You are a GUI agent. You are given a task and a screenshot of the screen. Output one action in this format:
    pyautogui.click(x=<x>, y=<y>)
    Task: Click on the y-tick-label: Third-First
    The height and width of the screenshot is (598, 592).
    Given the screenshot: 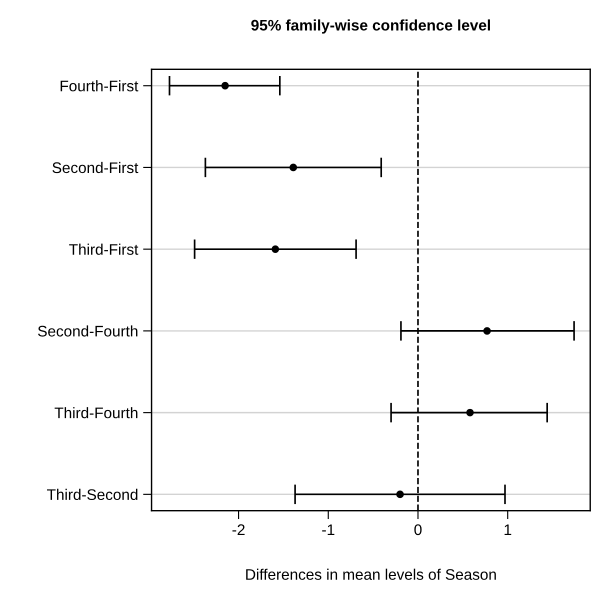 What is the action you would take?
    pyautogui.click(x=103, y=249)
    